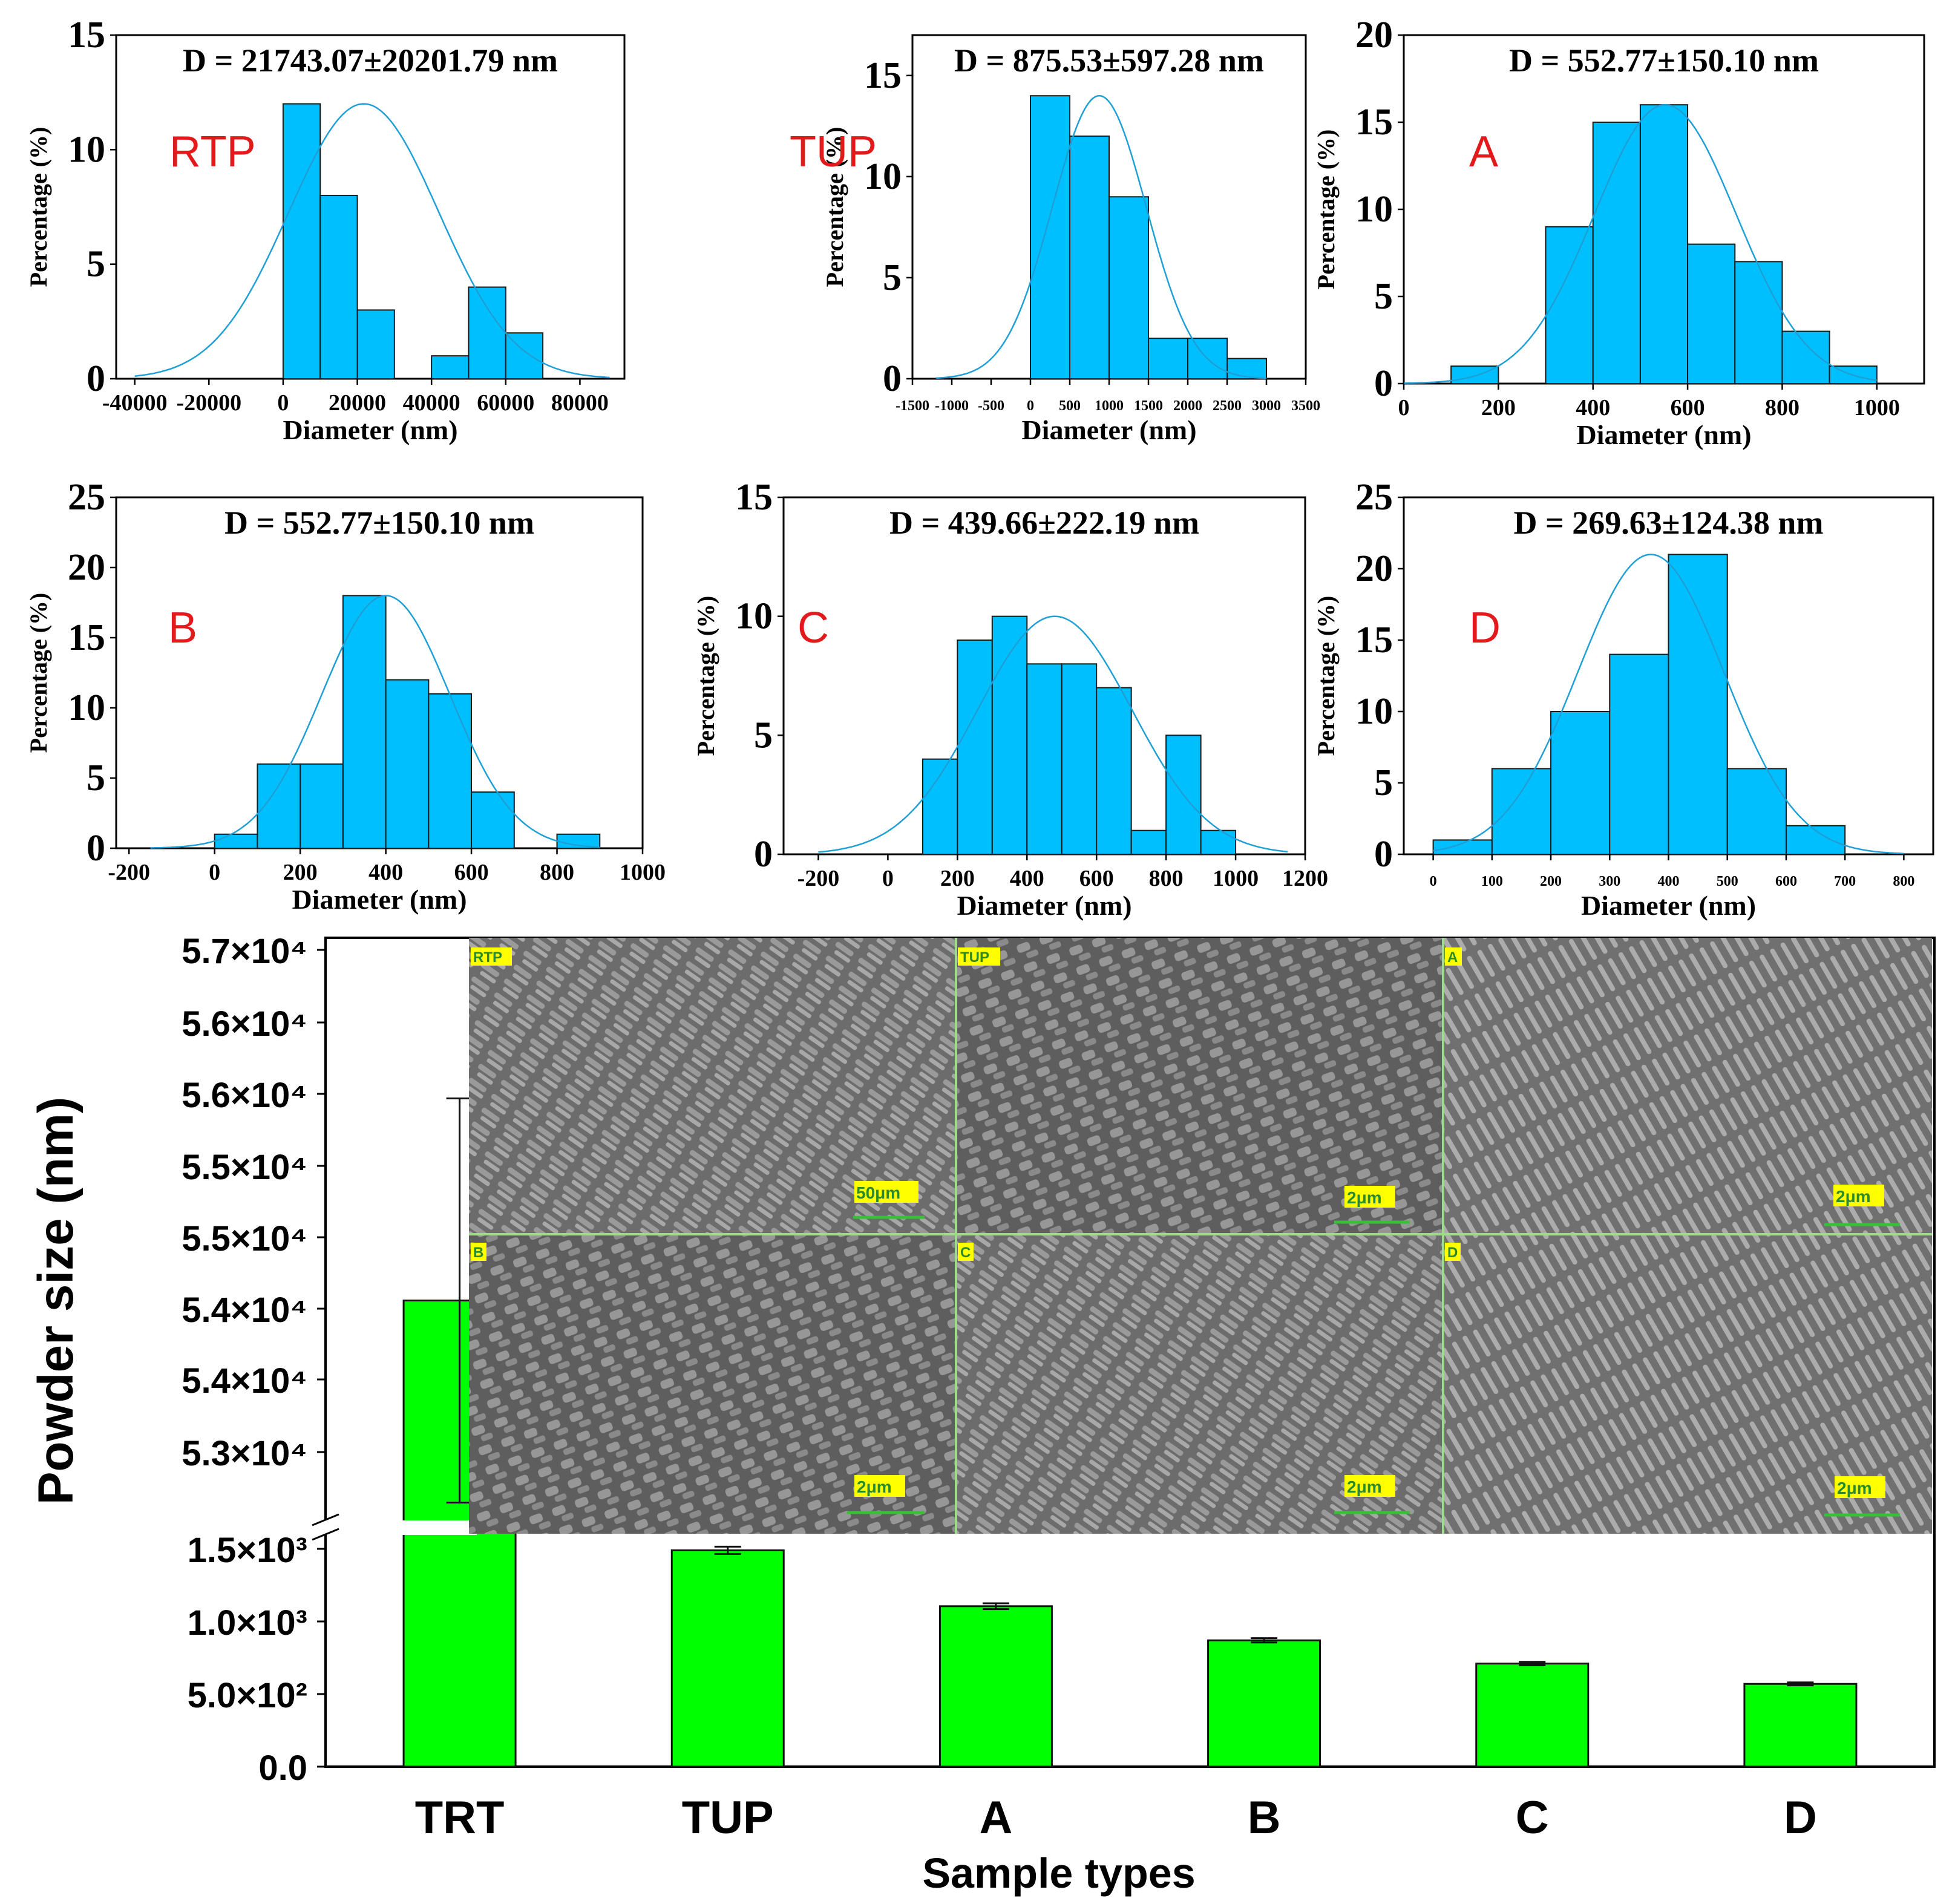 This screenshot has width=1955, height=1904. What do you see at coordinates (1664, 60) in the screenshot?
I see `histogram-title: D = 552.77±150.10 nm` at bounding box center [1664, 60].